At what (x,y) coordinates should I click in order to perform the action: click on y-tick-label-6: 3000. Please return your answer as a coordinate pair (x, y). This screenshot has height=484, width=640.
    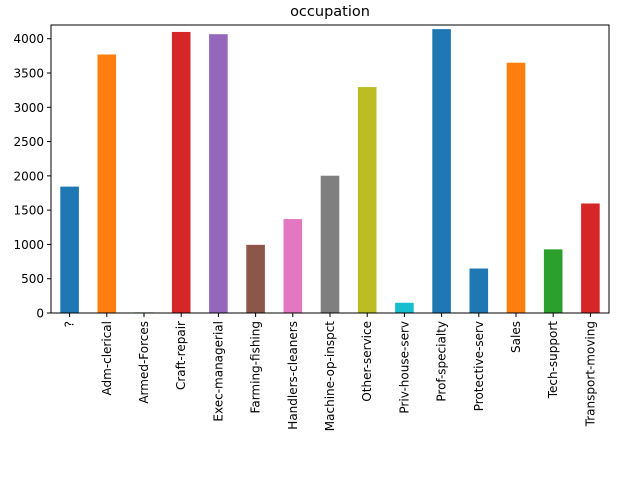
    Looking at the image, I should click on (28, 108).